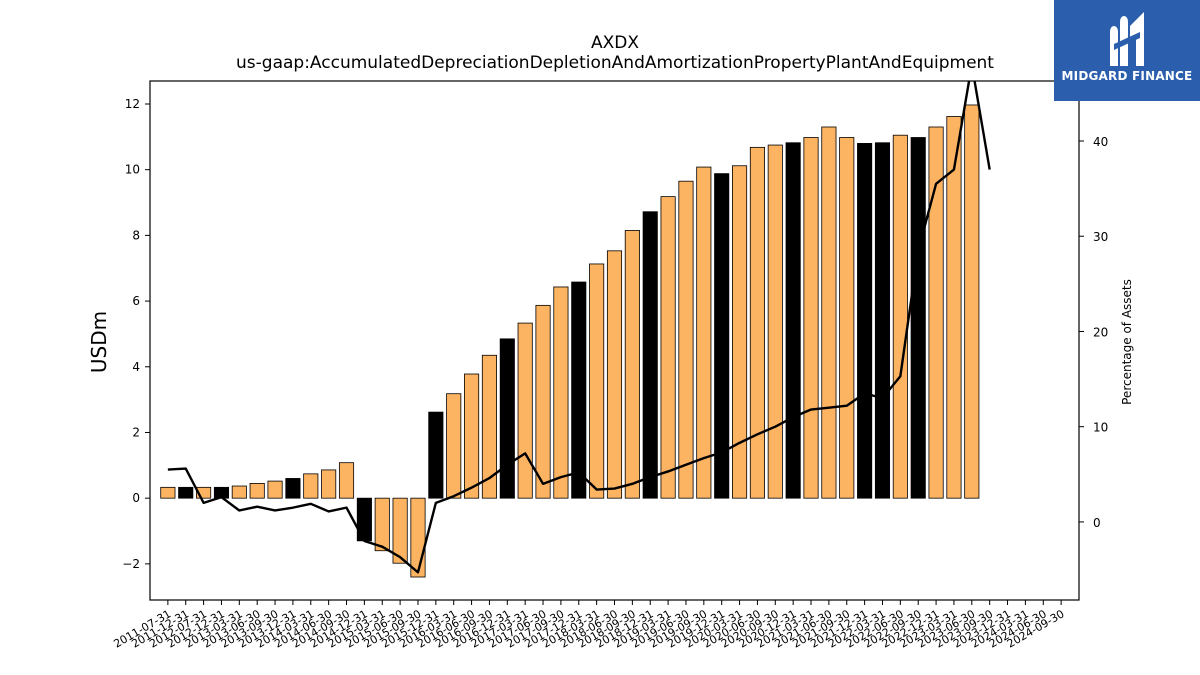 The height and width of the screenshot is (675, 1200). Describe the element at coordinates (1127, 39) in the screenshot. I see `logo-mark-icon` at that location.